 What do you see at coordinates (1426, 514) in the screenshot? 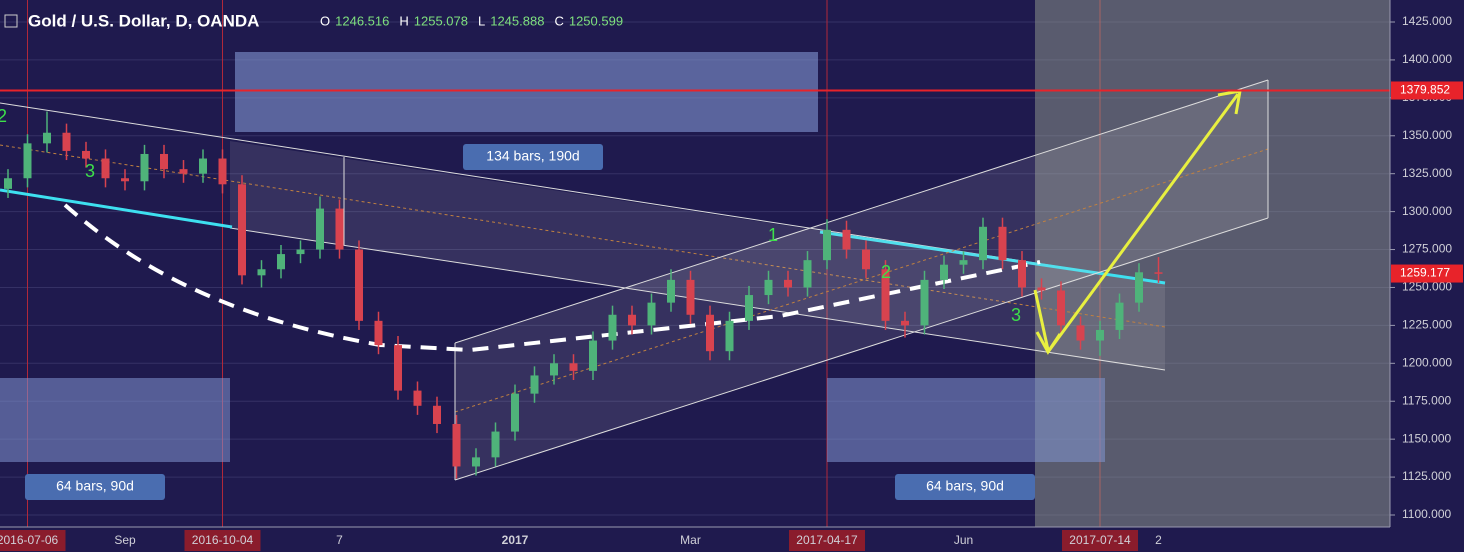
I see `y-tick-label: 1100.000` at bounding box center [1426, 514].